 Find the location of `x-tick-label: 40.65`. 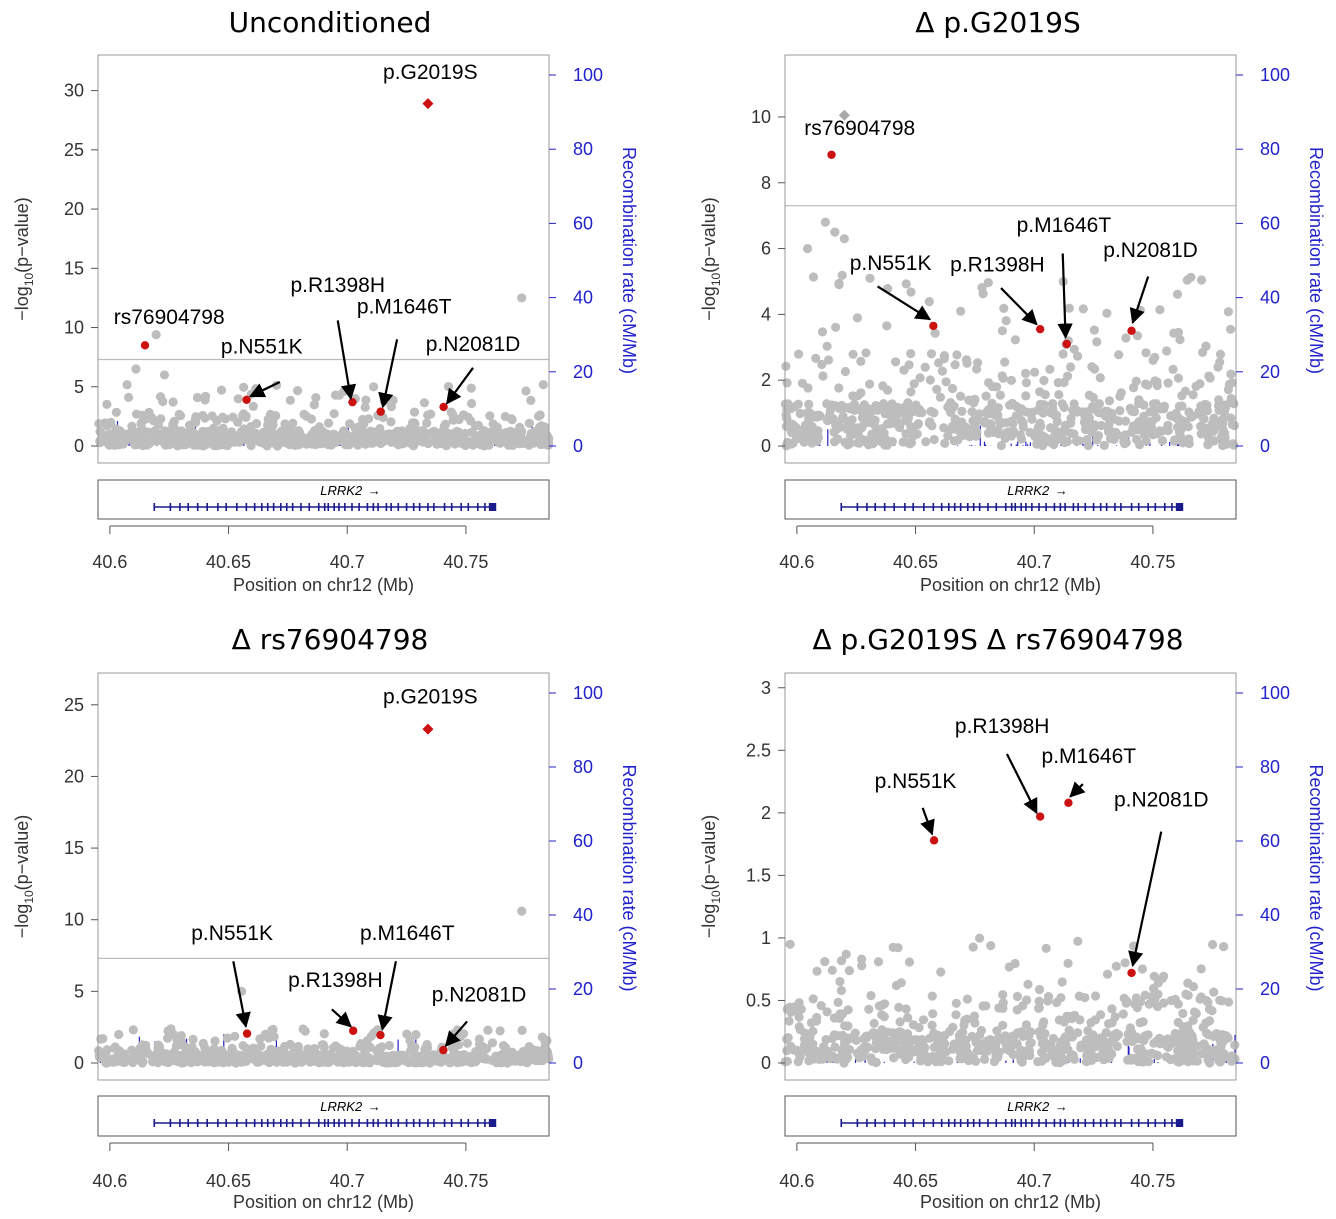

x-tick-label: 40.65 is located at coordinates (915, 562).